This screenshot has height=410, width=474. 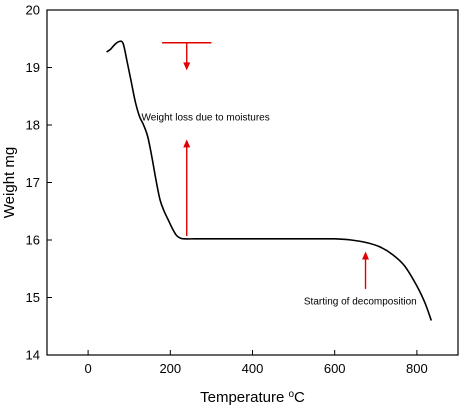 What do you see at coordinates (206, 117) in the screenshot?
I see `annotation-label: Weight loss due to moistures` at bounding box center [206, 117].